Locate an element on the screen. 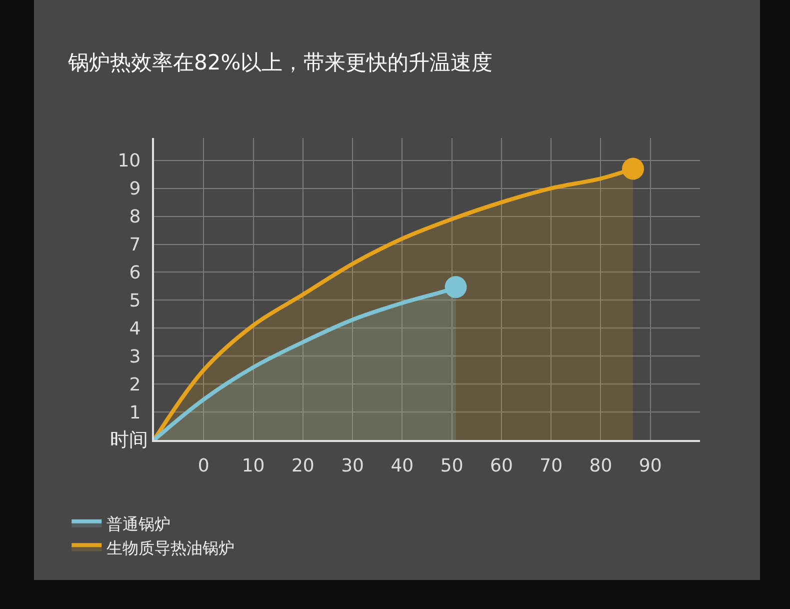 The width and height of the screenshot is (790, 609). y-tick-label: 5 is located at coordinates (135, 301).